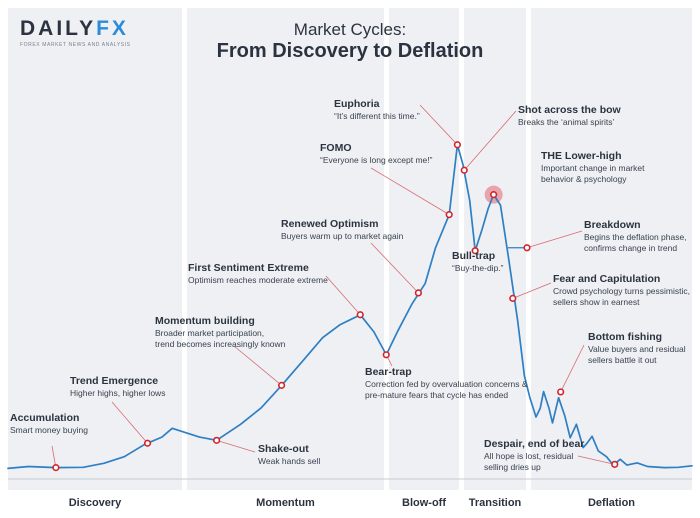 This screenshot has height=518, width=700. Describe the element at coordinates (622, 360) in the screenshot. I see `annotation-desc: sellers battle it out` at that location.